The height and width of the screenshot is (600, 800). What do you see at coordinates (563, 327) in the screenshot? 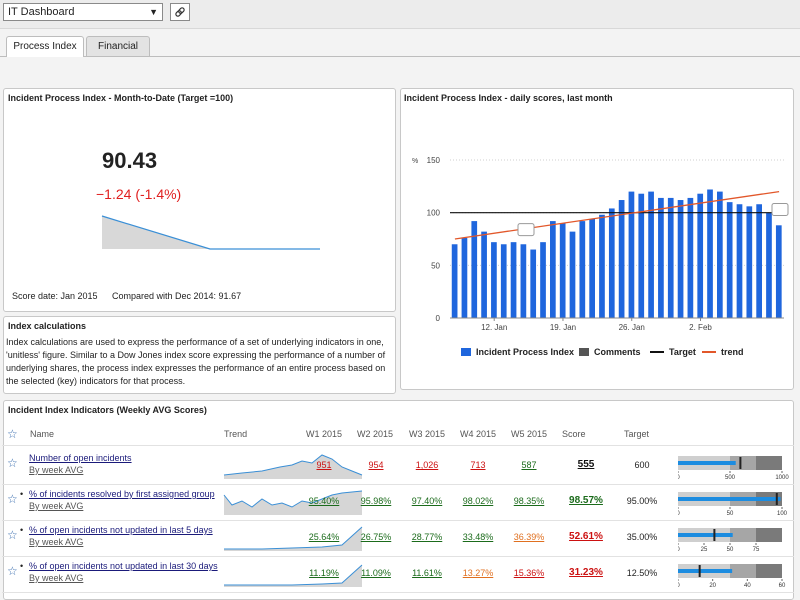
I see `chart-x-tick-label: 19. Jan` at bounding box center [563, 327].